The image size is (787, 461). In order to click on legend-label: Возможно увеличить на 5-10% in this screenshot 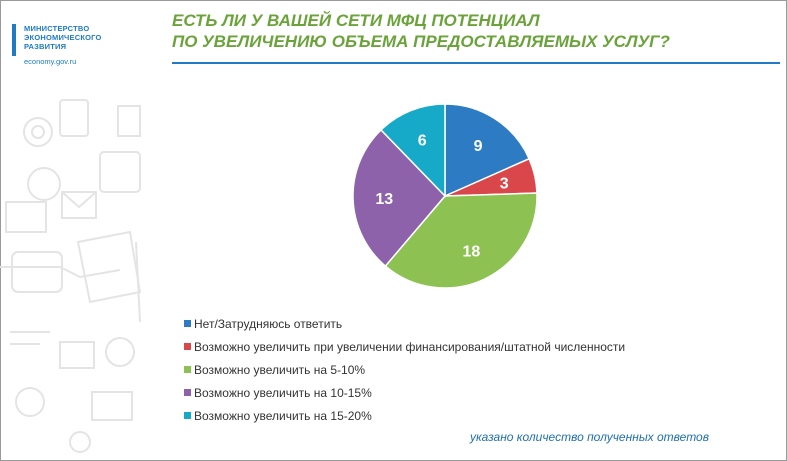, I will do `click(280, 370)`.